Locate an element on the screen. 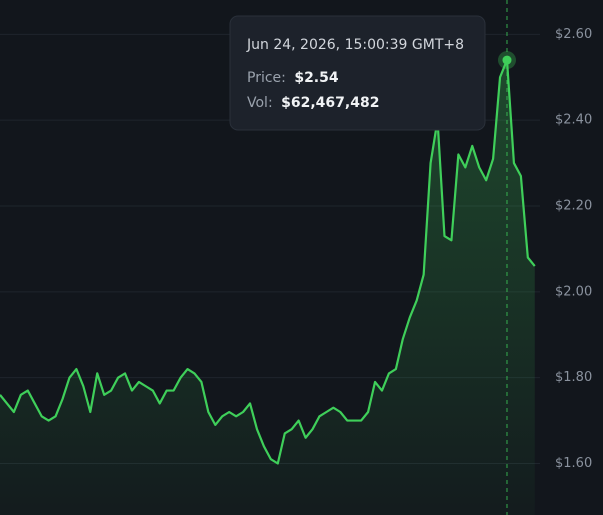  tooltip-row: Vol: $62,467,482 is located at coordinates (313, 103).